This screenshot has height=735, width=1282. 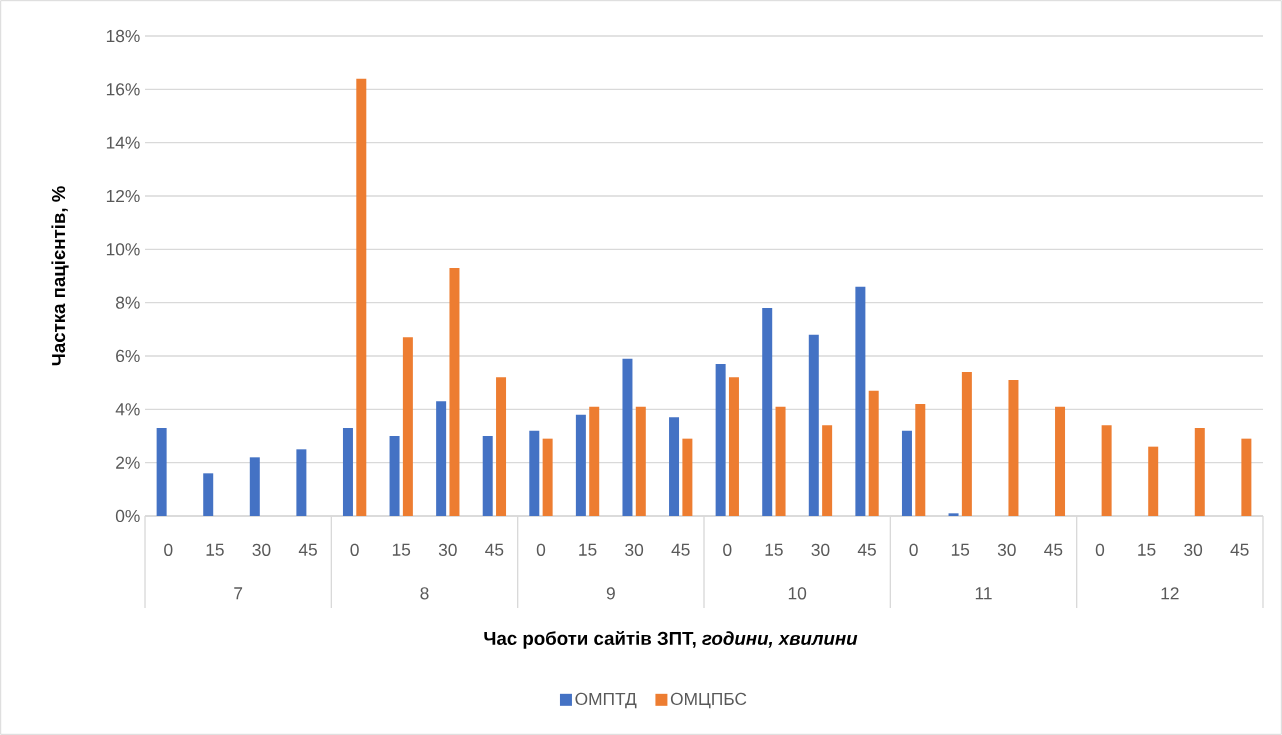 I want to click on text: 11, so click(x=983, y=593).